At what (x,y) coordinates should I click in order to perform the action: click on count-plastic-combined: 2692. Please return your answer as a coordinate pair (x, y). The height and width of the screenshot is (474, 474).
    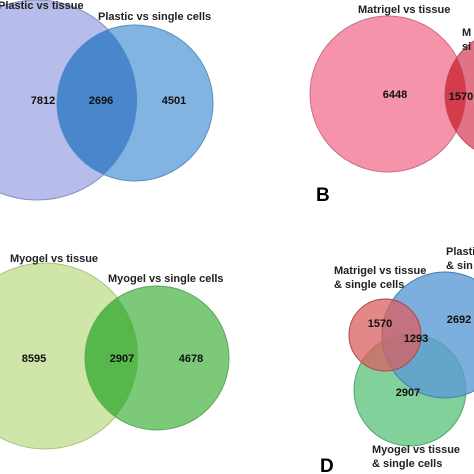
    Looking at the image, I should click on (459, 320).